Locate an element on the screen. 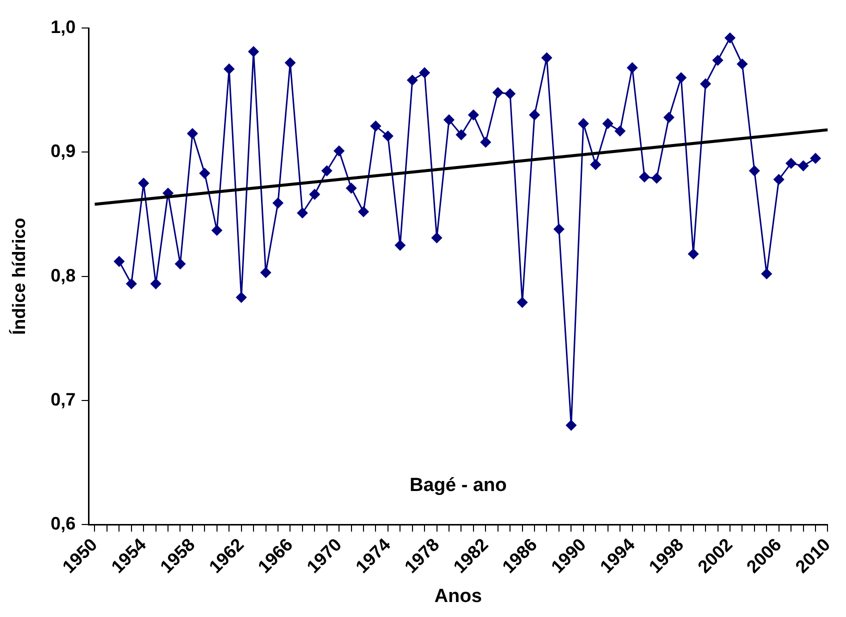 The height and width of the screenshot is (617, 846). text: Bagé - ano is located at coordinates (458, 485).